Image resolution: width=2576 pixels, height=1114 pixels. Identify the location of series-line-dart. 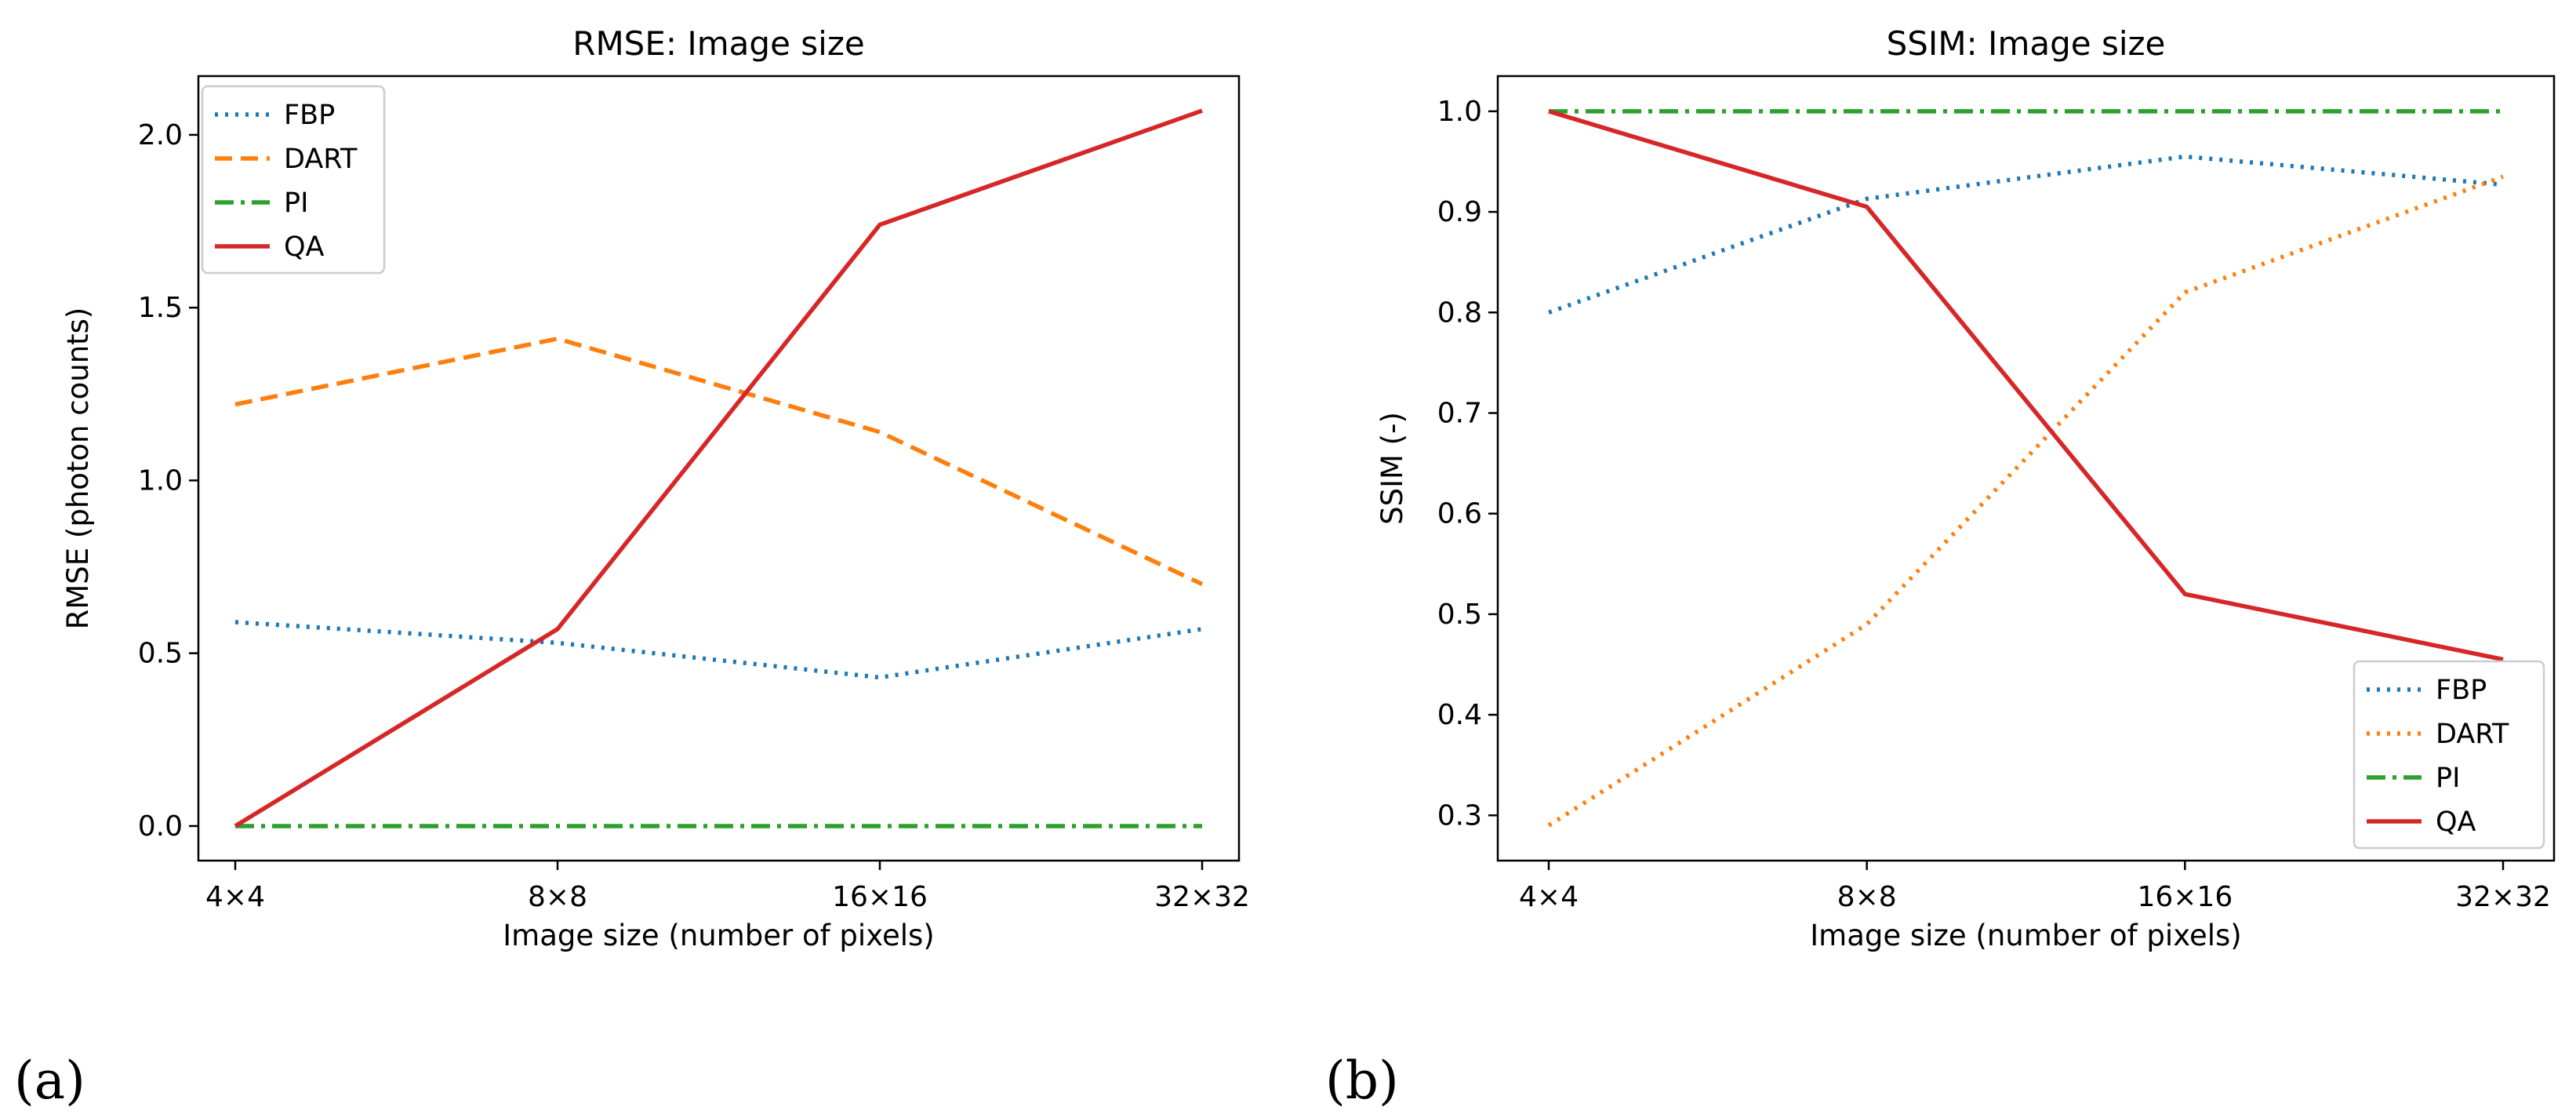
(719, 462).